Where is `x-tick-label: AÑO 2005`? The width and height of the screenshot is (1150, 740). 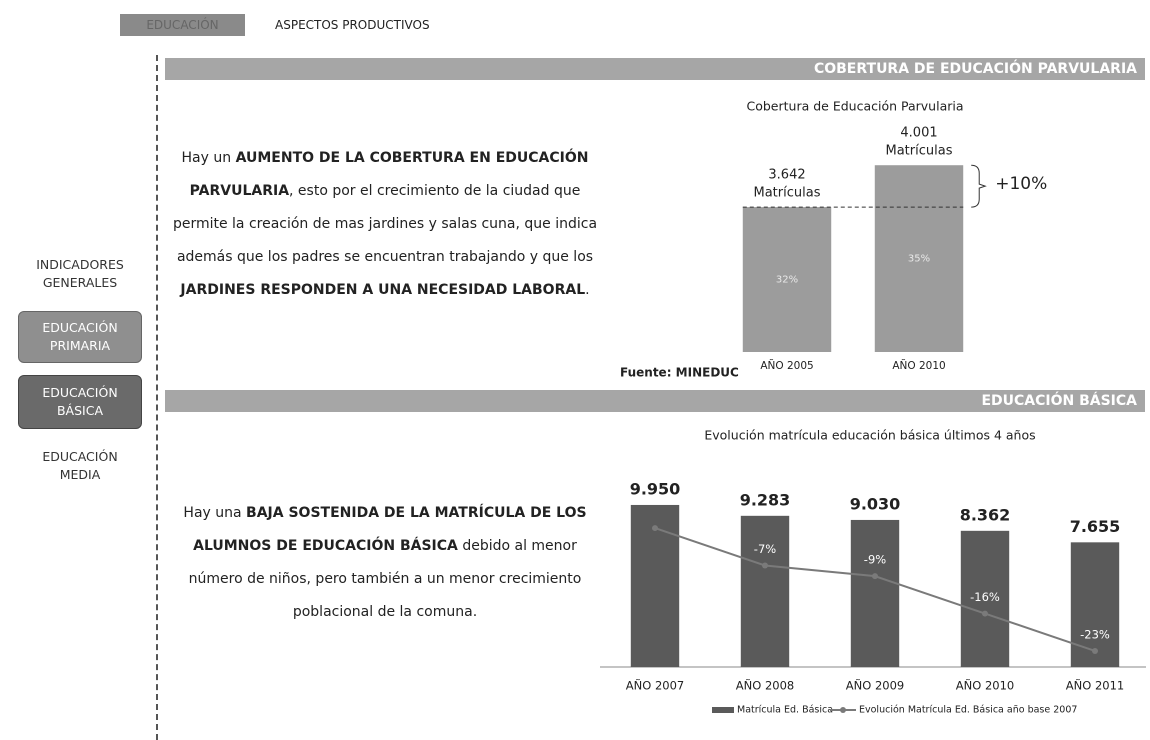 x-tick-label: AÑO 2005 is located at coordinates (786, 365).